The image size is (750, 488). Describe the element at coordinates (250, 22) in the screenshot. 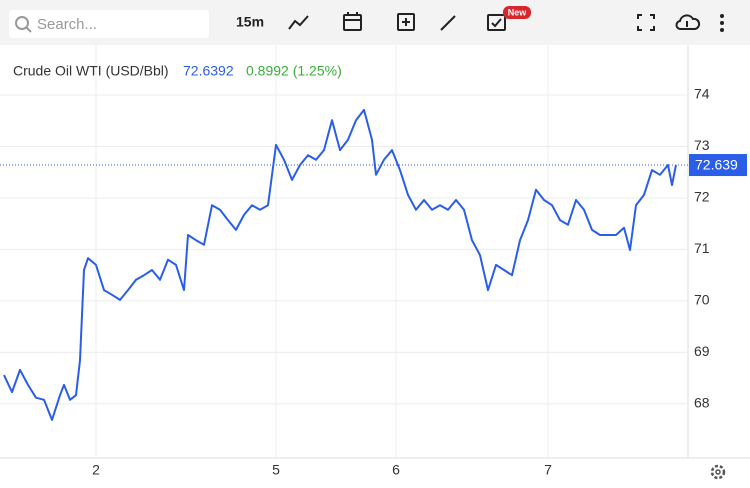

I see `interval-button: 15m` at that location.